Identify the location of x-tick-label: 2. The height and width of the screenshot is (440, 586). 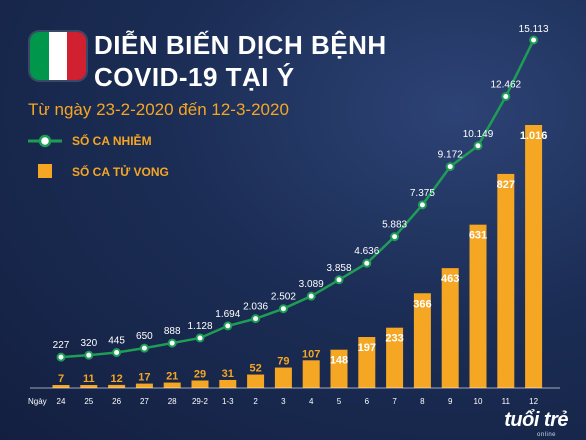
(255, 401).